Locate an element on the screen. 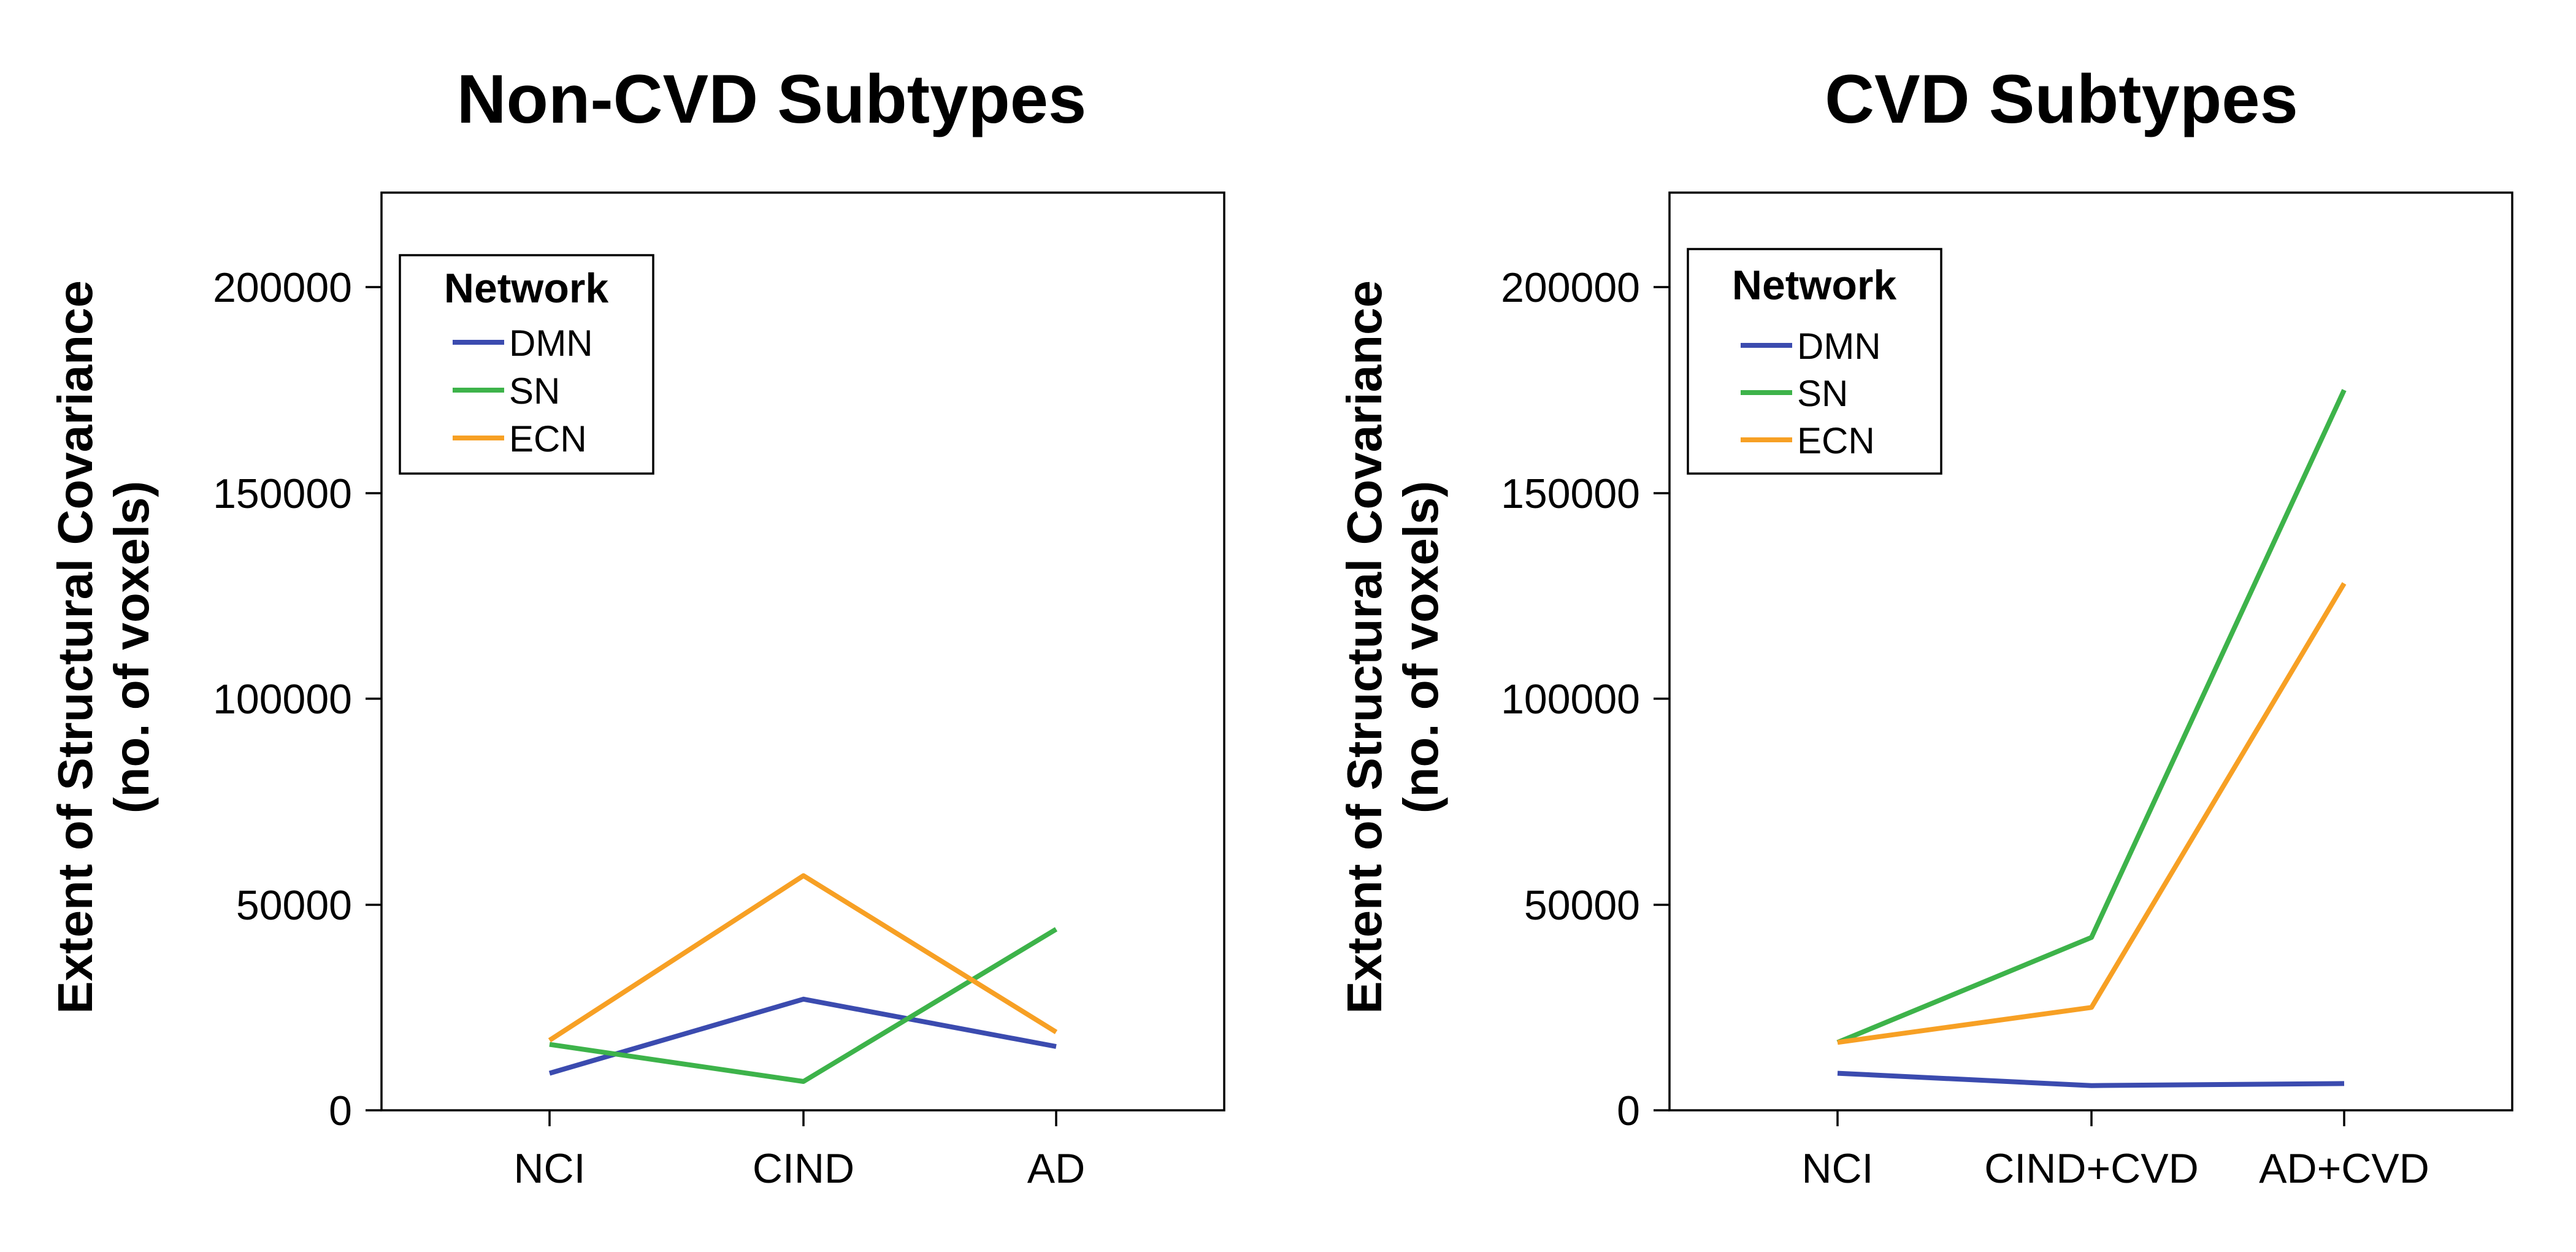 This screenshot has height=1252, width=2576. x-ticks: NCI CIND+CVD AD+CVD is located at coordinates (2115, 1151).